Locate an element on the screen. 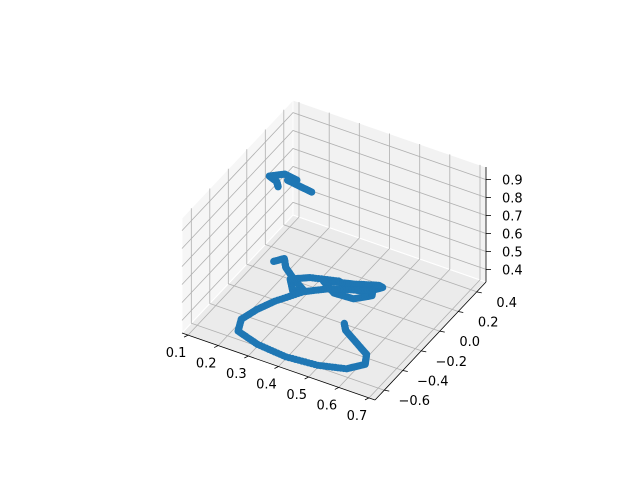 The width and height of the screenshot is (640, 480). z-tick-label: 0.7 is located at coordinates (512, 217).